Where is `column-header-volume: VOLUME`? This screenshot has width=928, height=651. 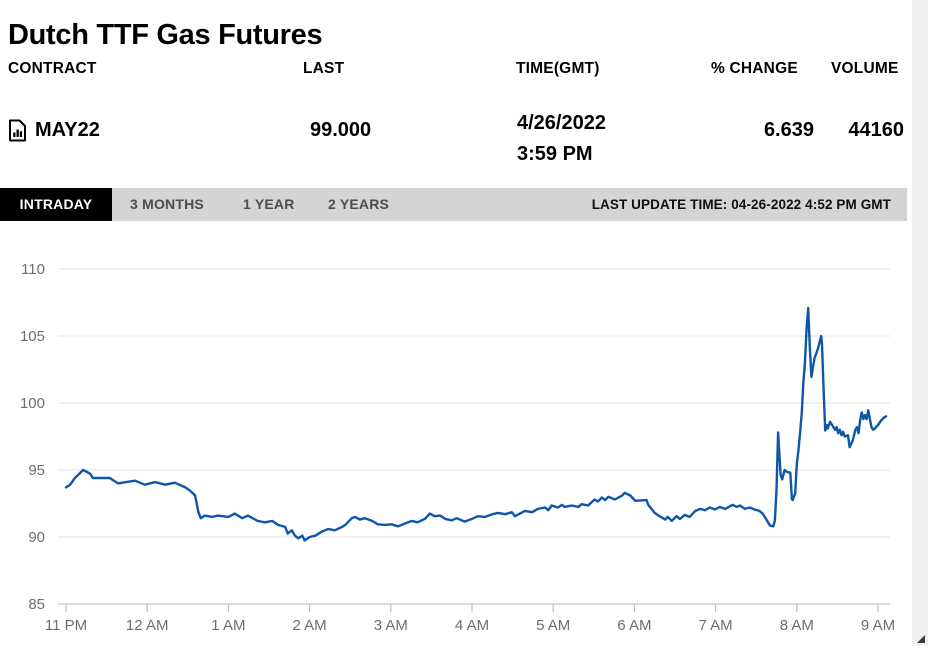
column-header-volume: VOLUME is located at coordinates (865, 68).